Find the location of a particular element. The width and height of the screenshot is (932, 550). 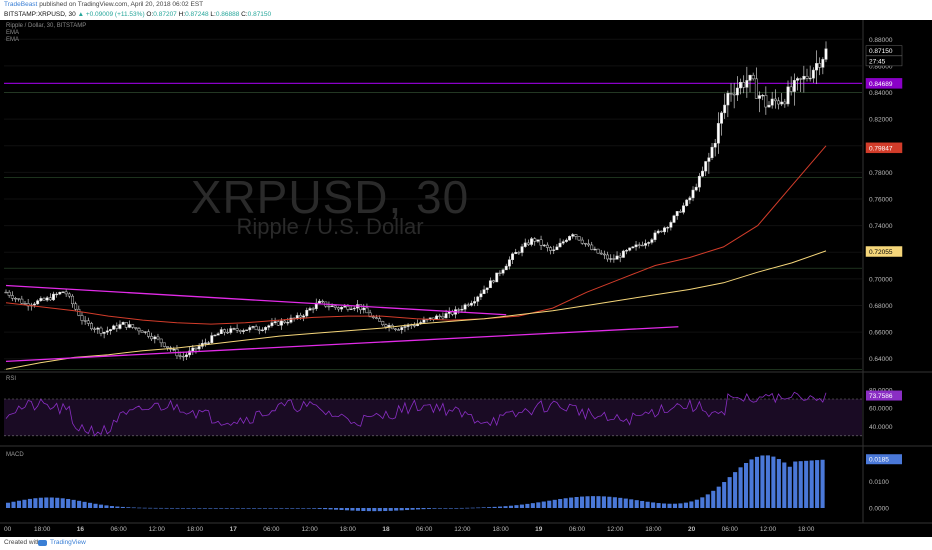

rsi-label: RSI is located at coordinates (11, 379).